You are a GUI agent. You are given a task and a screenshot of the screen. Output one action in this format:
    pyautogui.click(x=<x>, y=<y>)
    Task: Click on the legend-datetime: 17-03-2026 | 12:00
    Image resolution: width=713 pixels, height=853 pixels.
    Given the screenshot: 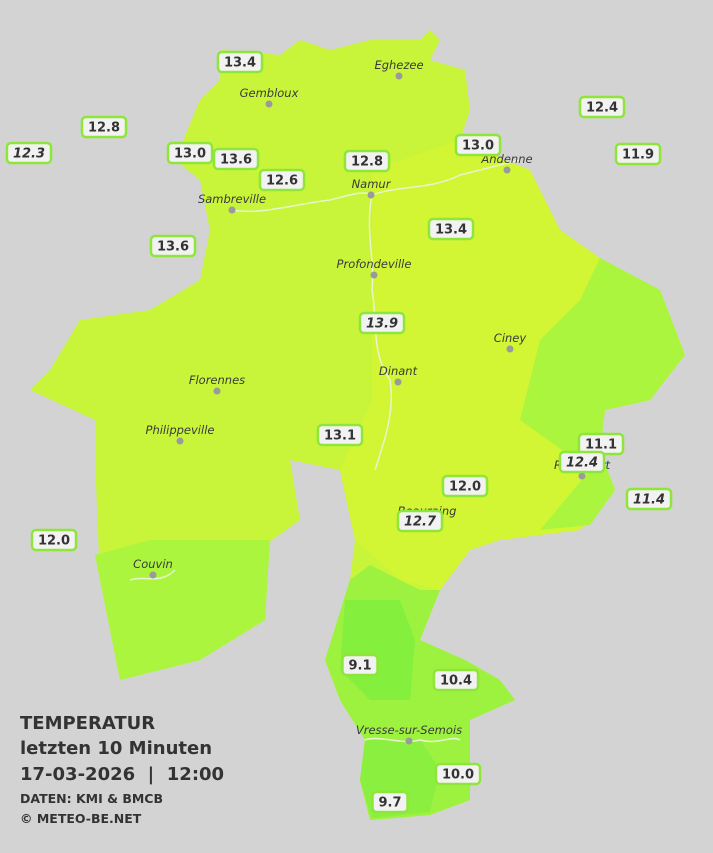 What is the action you would take?
    pyautogui.click(x=122, y=774)
    